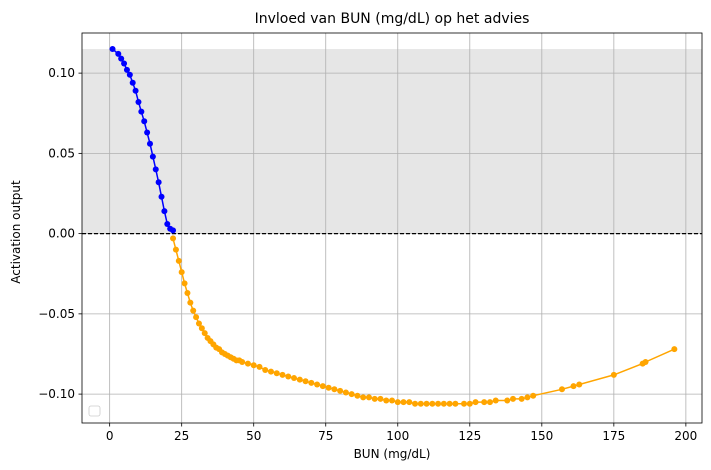 This screenshot has height=470, width=711. Describe the element at coordinates (397, 436) in the screenshot. I see `x-tick-label: 100` at that location.